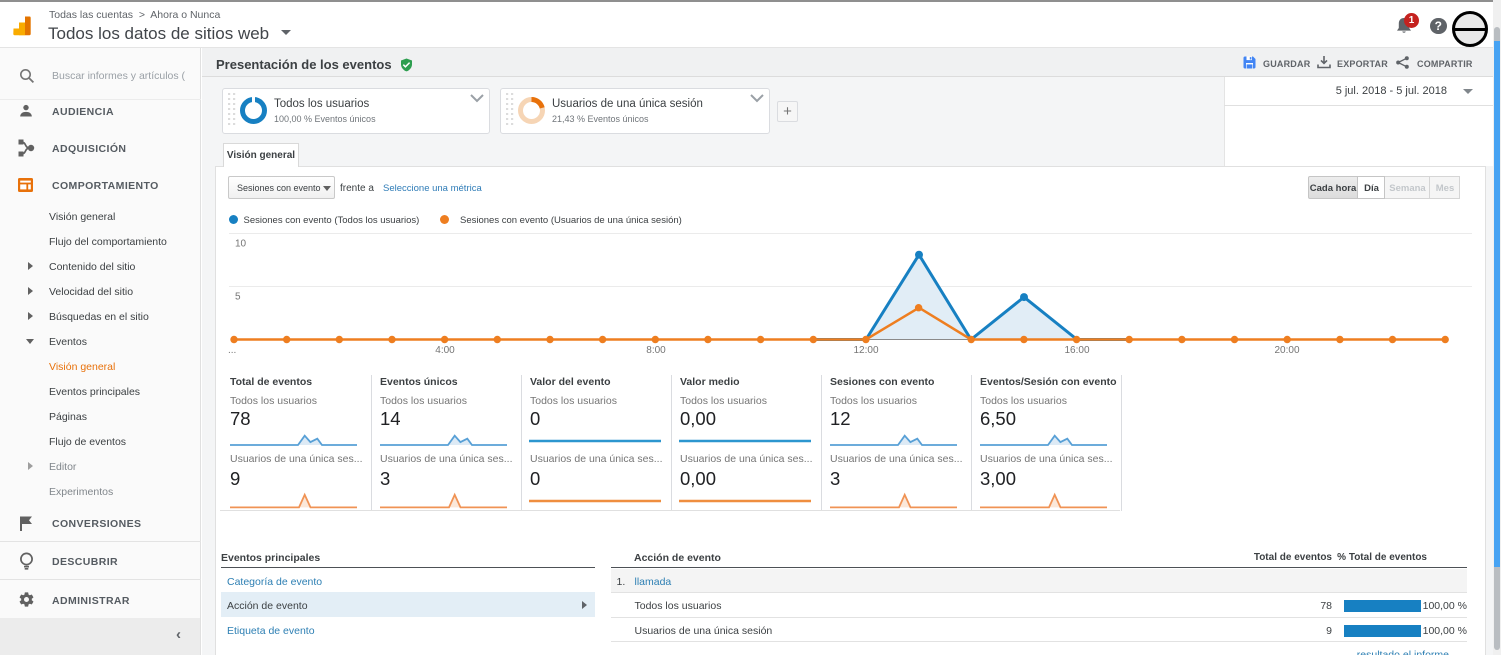 This screenshot has width=1501, height=655. Describe the element at coordinates (241, 244) in the screenshot. I see `svg-text: 10` at that location.